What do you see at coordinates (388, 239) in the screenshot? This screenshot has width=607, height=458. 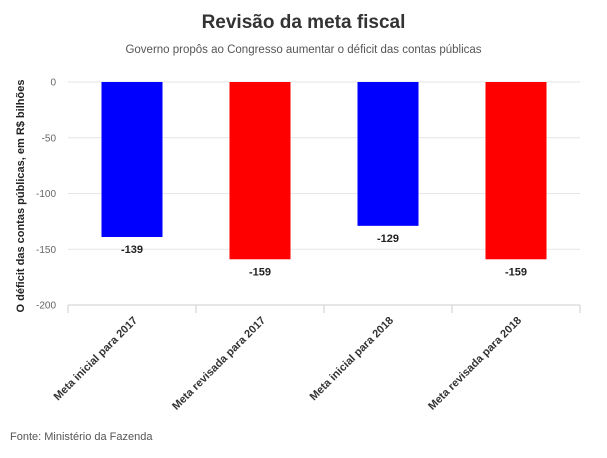 I see `data-label: -129` at bounding box center [388, 239].